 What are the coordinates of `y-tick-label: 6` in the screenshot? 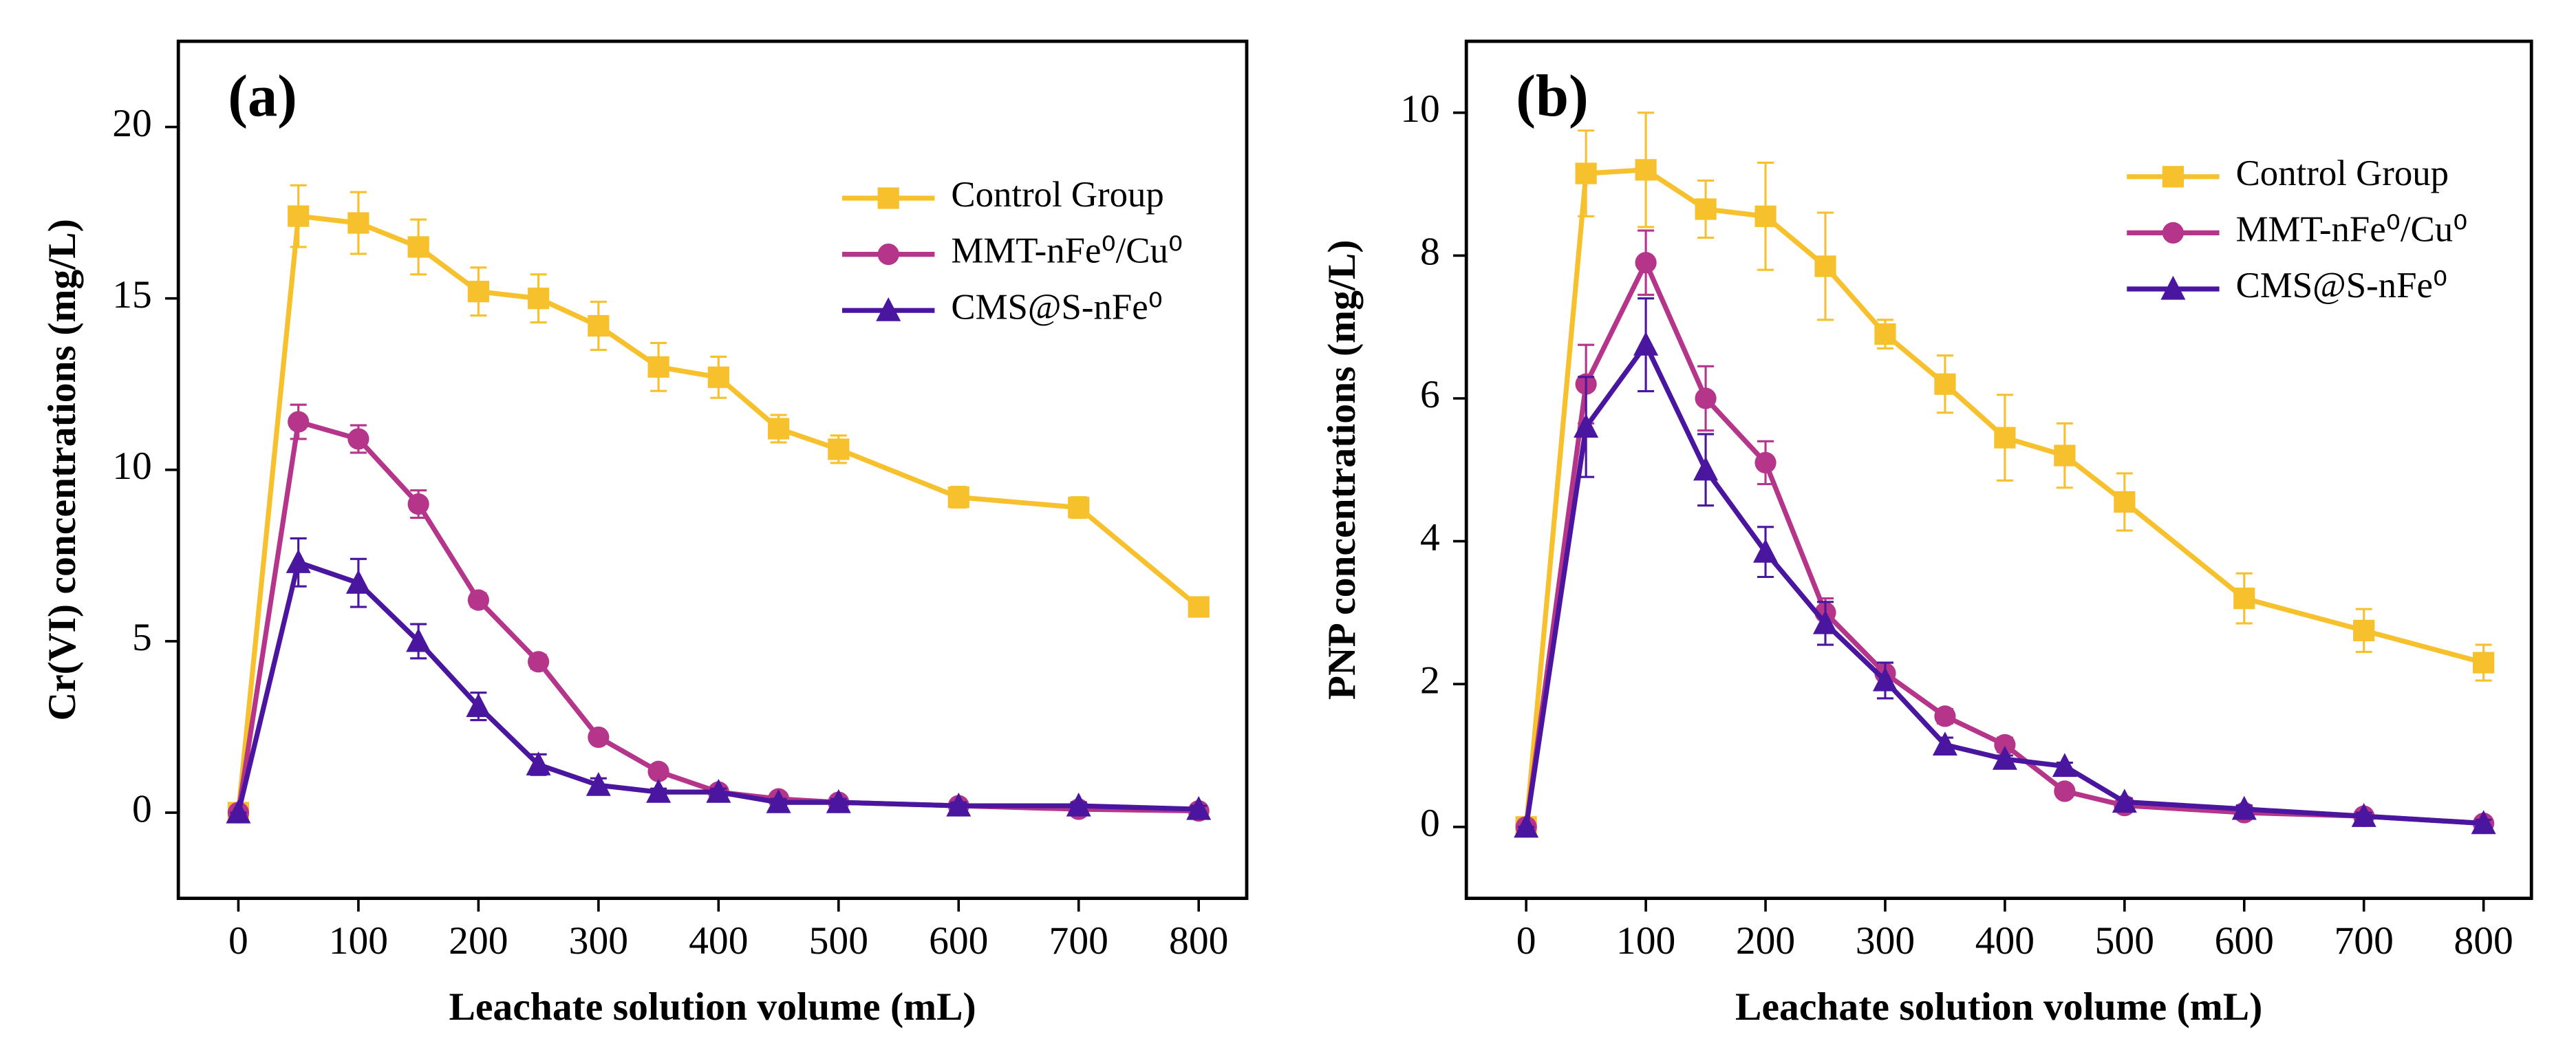 It's located at (1430, 395).